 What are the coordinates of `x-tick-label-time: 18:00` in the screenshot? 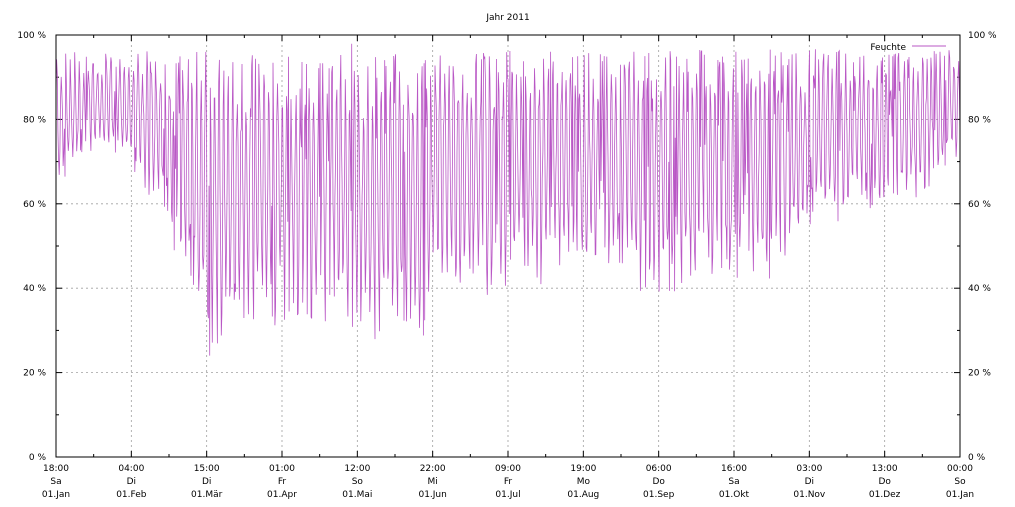 It's located at (56, 469).